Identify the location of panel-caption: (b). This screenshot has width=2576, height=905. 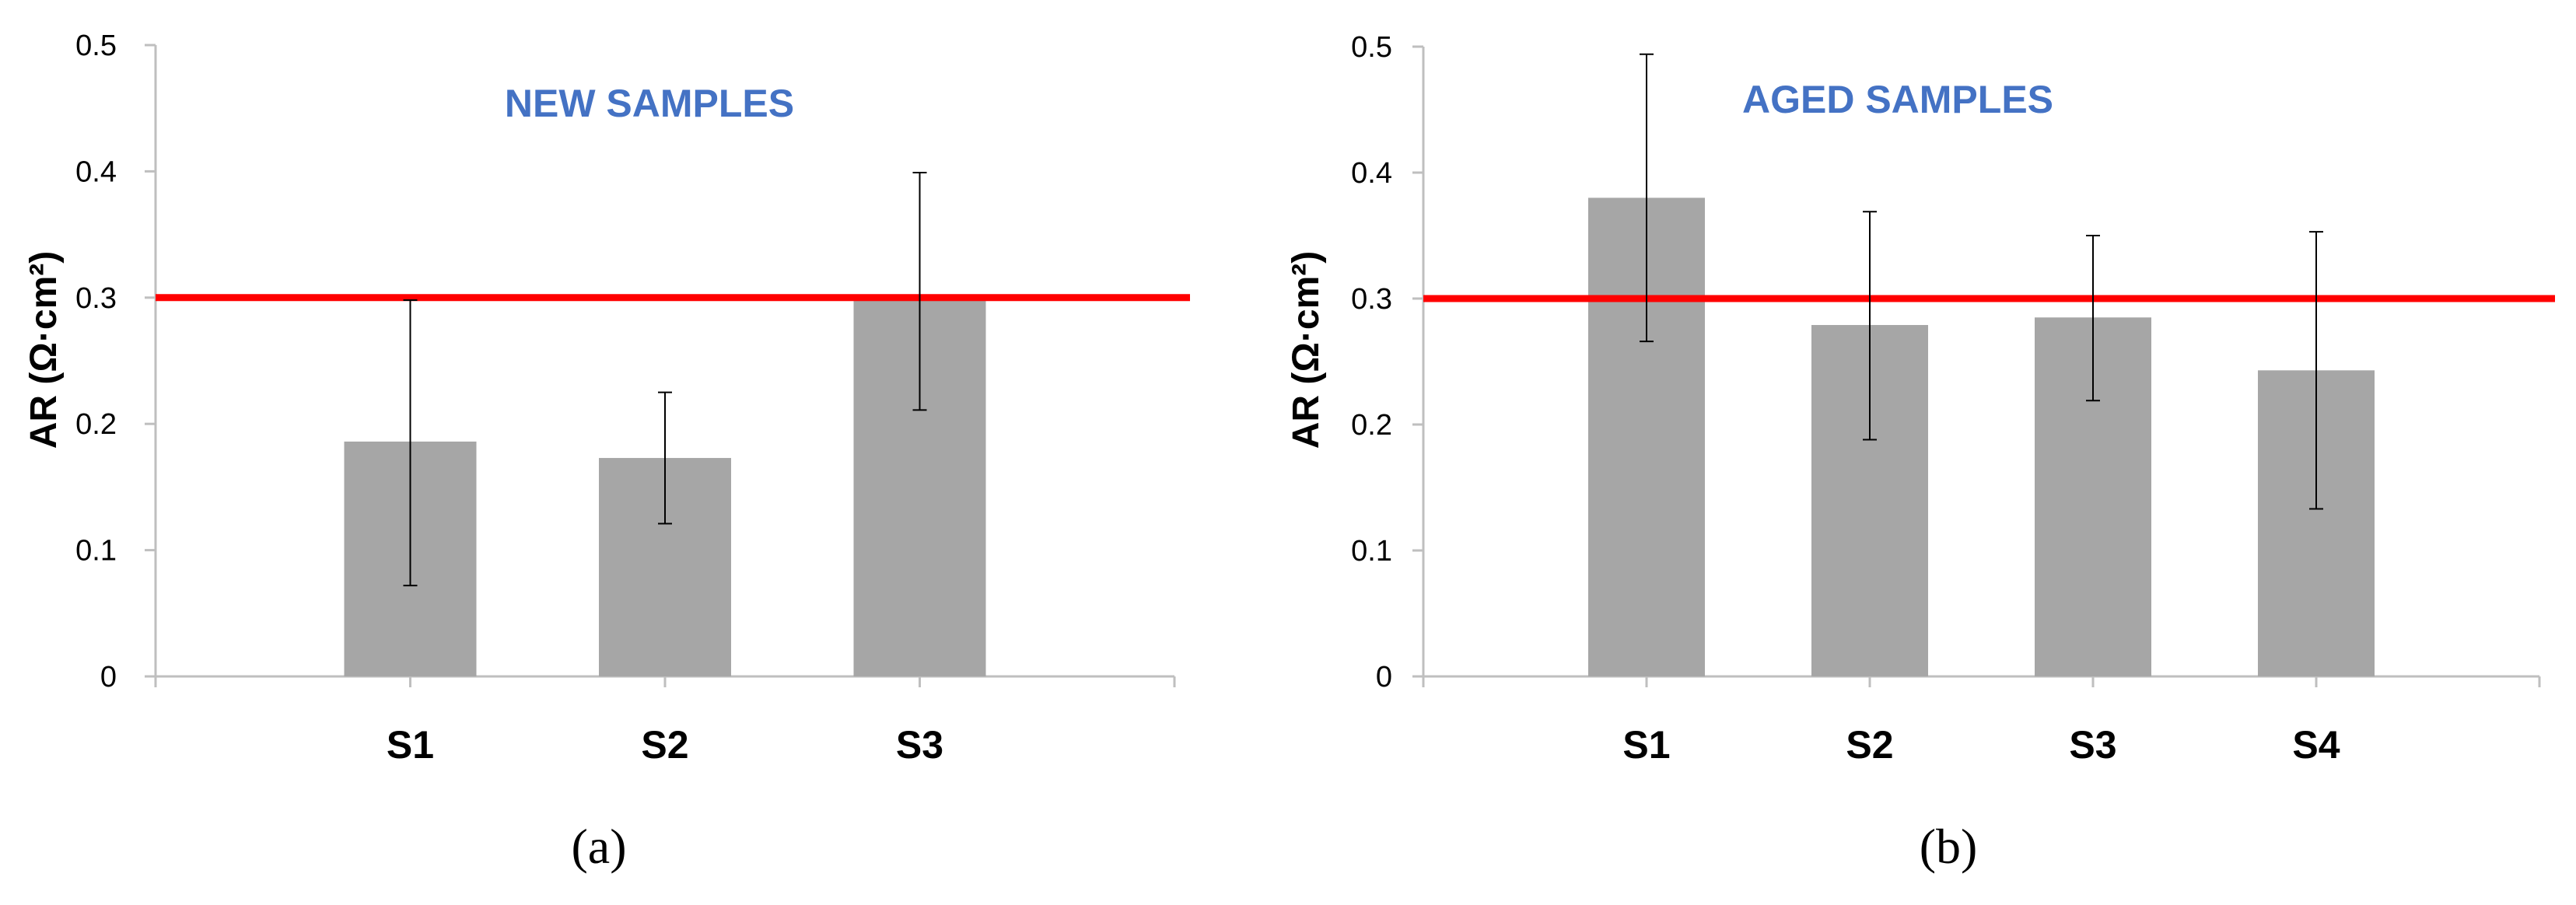
(1949, 846).